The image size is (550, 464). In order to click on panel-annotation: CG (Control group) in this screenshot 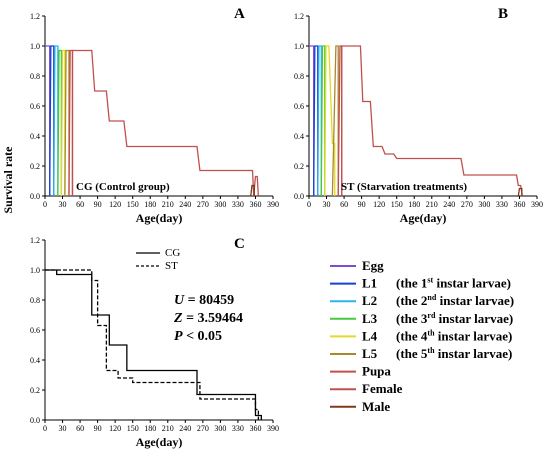, I will do `click(123, 187)`.